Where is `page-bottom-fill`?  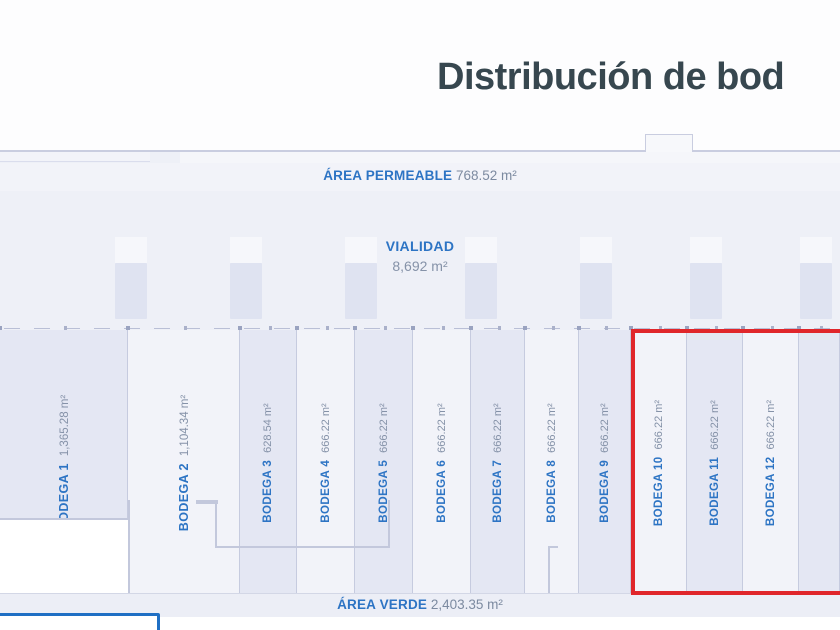 page-bottom-fill is located at coordinates (420, 623).